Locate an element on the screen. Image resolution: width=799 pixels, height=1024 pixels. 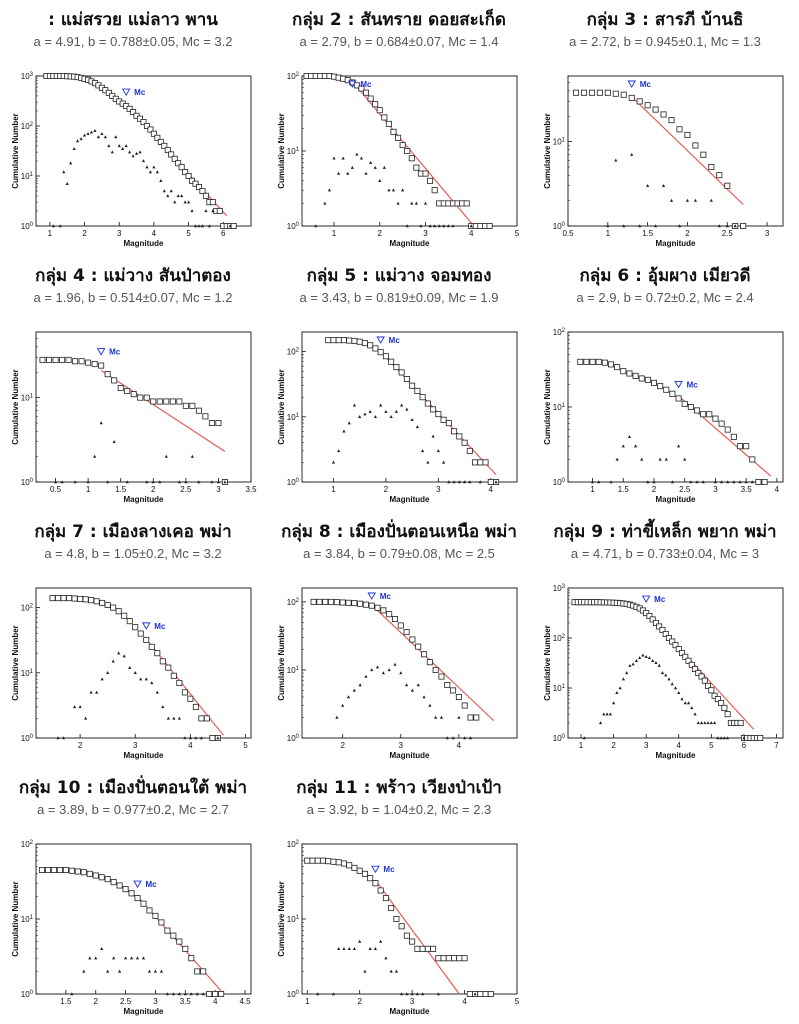
x-tick-label: 4 is located at coordinates (464, 1001).